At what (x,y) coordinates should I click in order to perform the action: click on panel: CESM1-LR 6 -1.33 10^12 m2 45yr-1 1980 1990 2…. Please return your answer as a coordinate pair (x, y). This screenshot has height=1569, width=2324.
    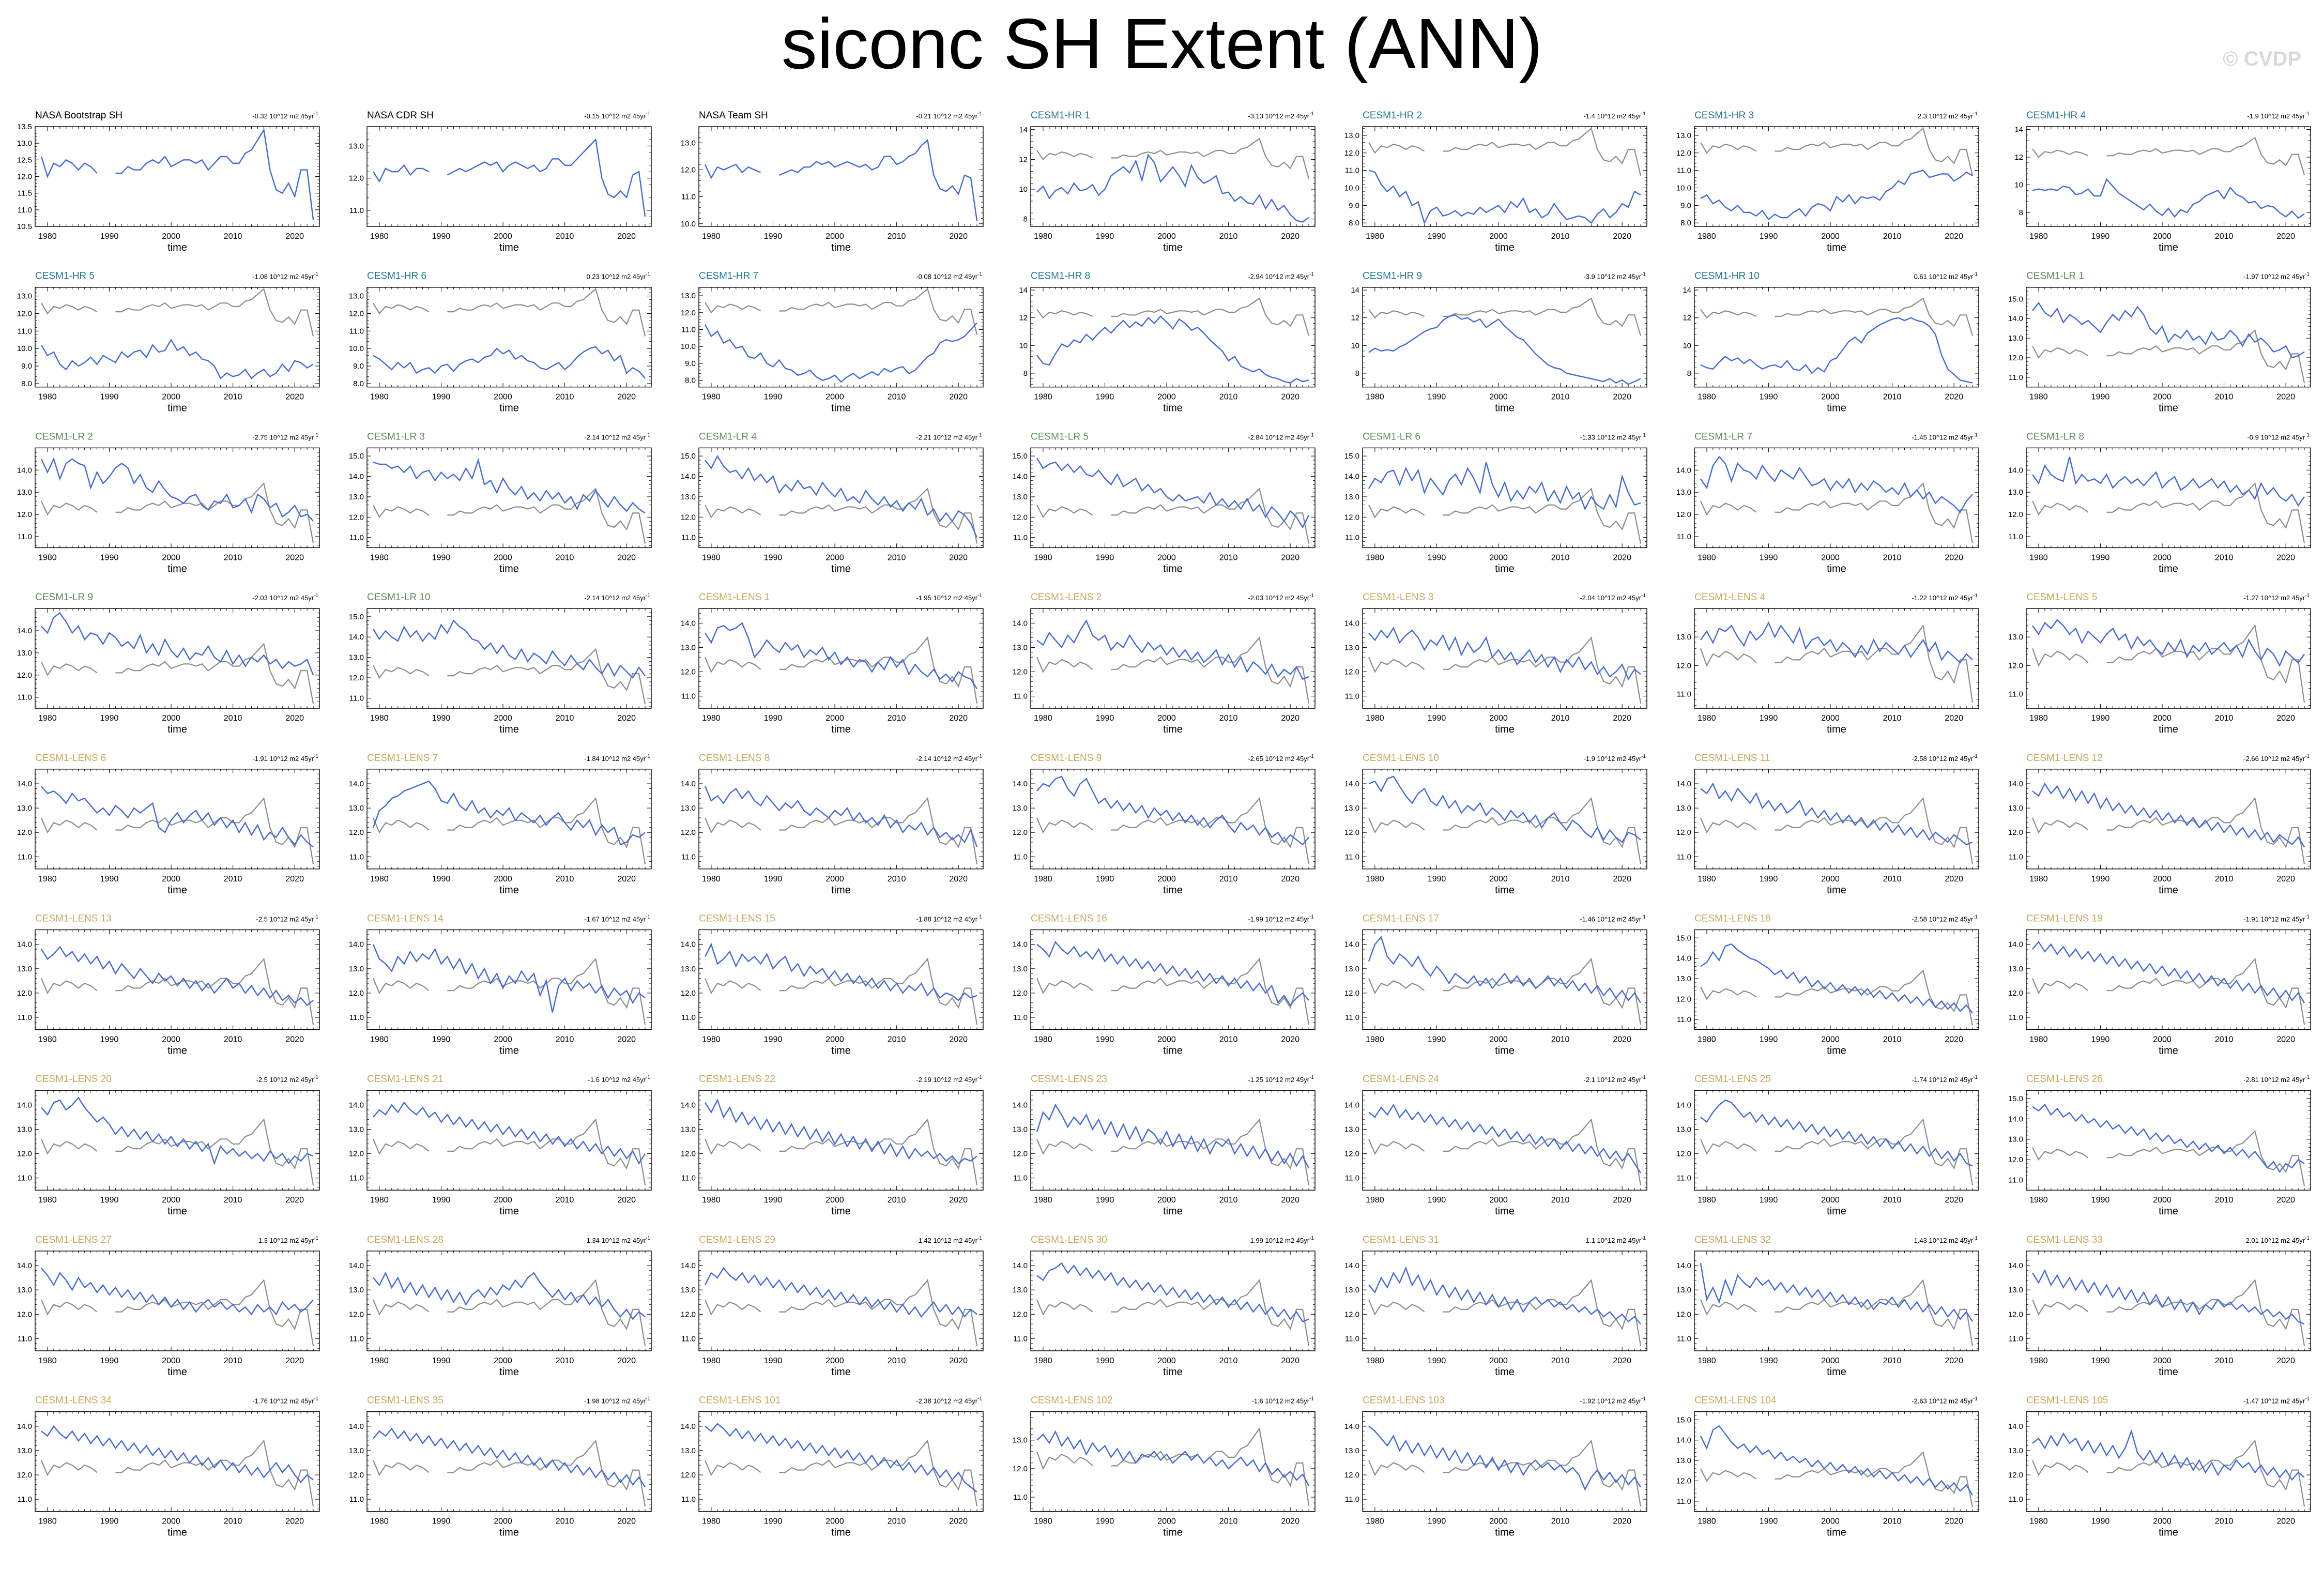
    Looking at the image, I should click on (1495, 502).